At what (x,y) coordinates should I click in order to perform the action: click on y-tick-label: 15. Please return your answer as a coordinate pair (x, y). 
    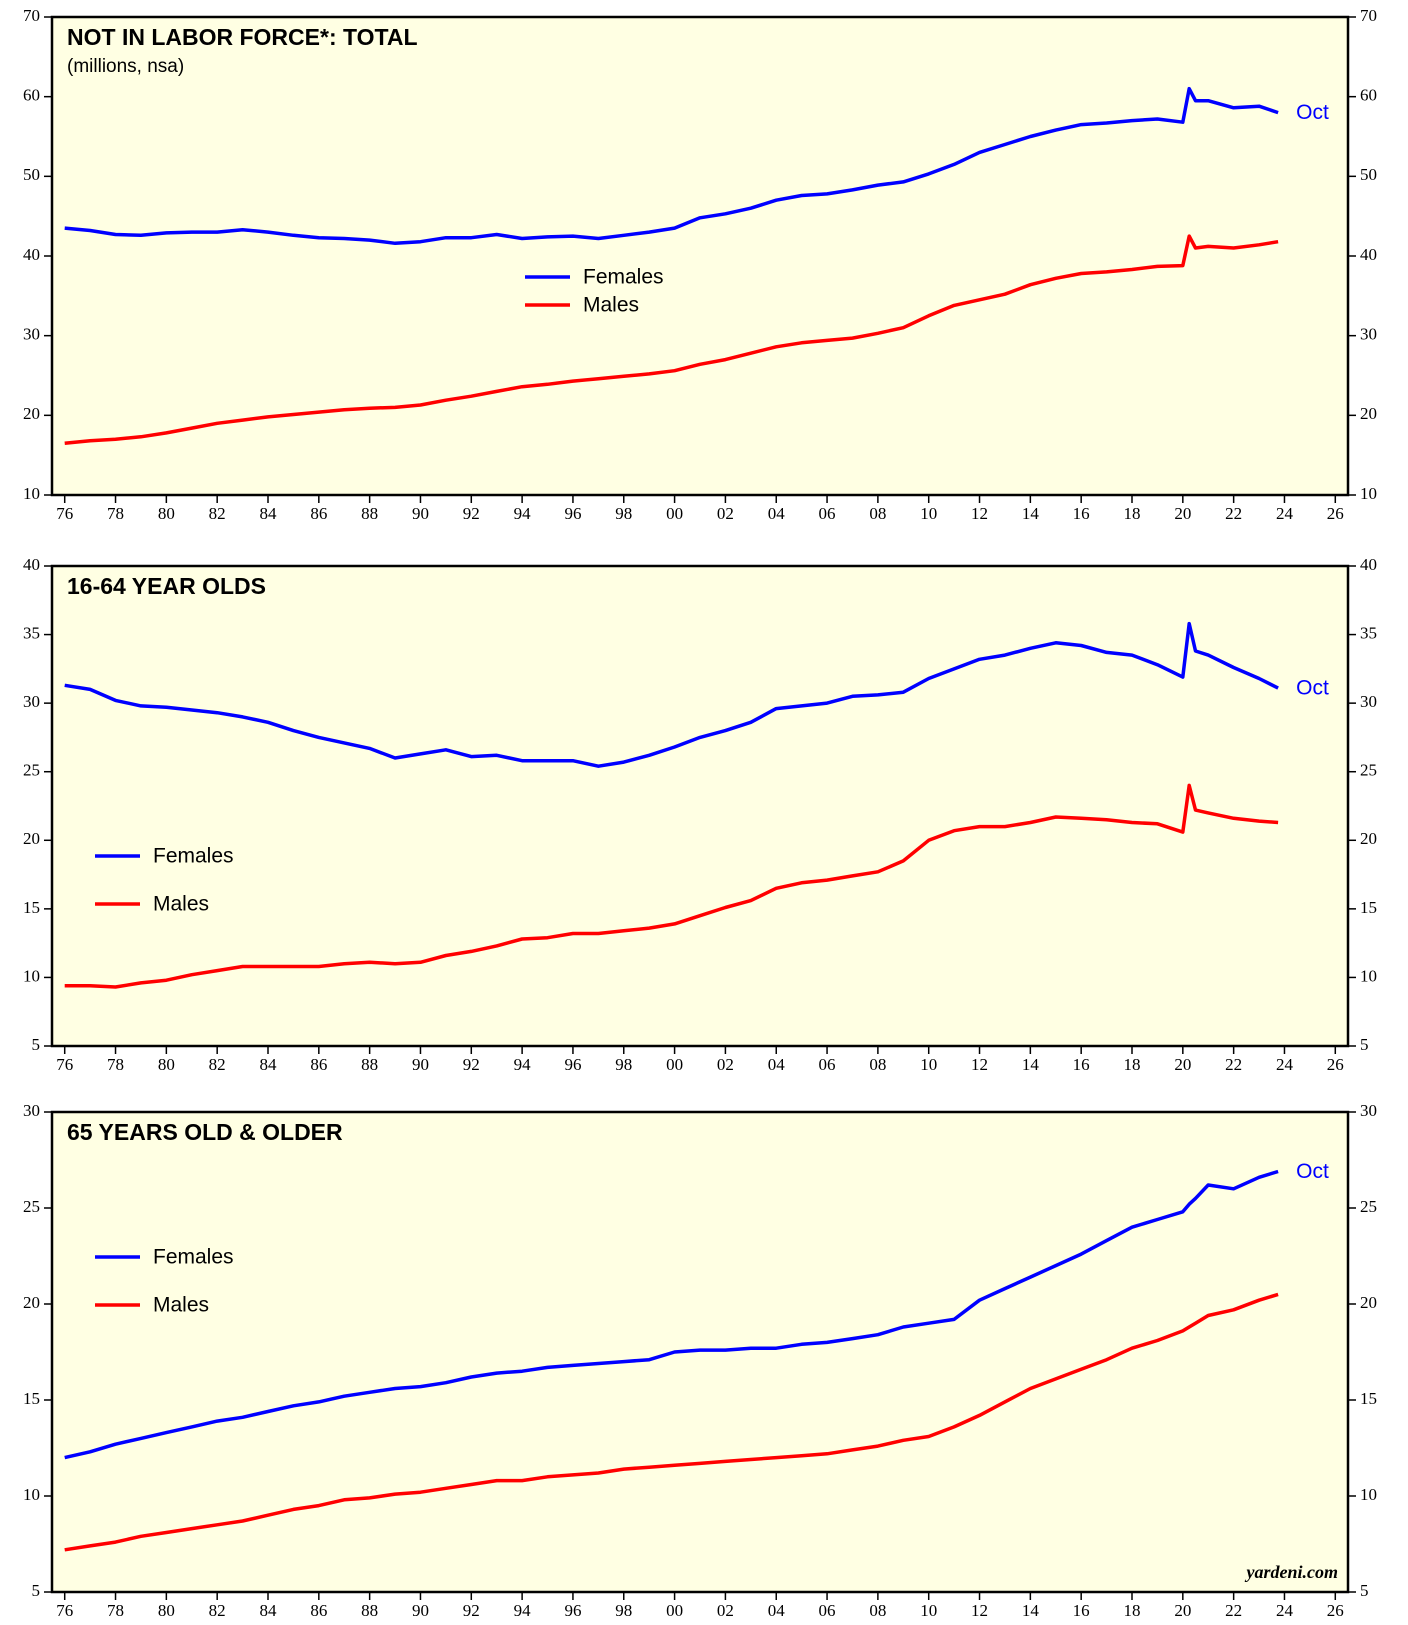
    Looking at the image, I should click on (31, 1398).